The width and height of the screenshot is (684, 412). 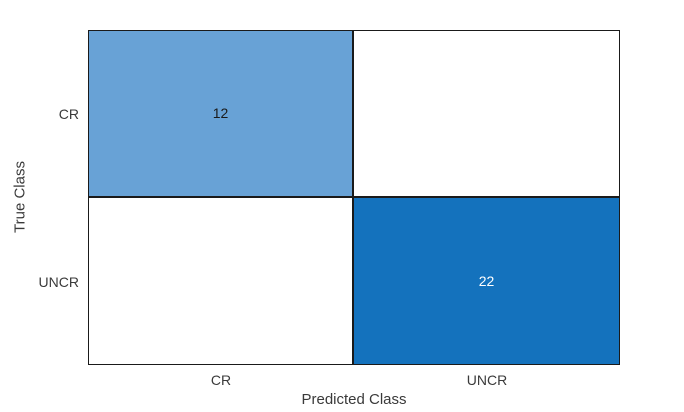 I want to click on x-tick-uncr: UNCR, so click(x=487, y=380).